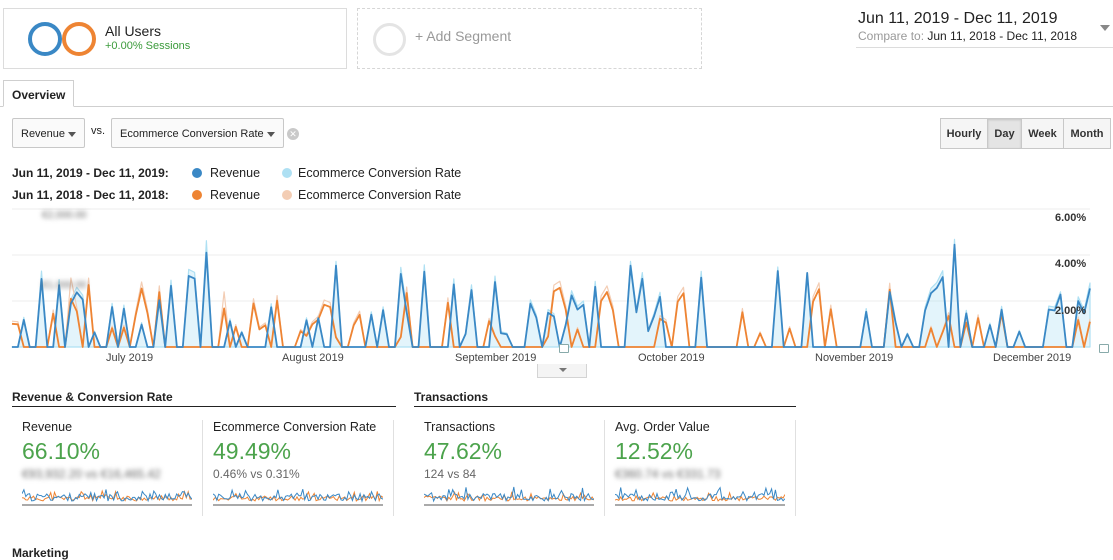  Describe the element at coordinates (1032, 358) in the screenshot. I see `x-axis-label-december: December 2019` at that location.